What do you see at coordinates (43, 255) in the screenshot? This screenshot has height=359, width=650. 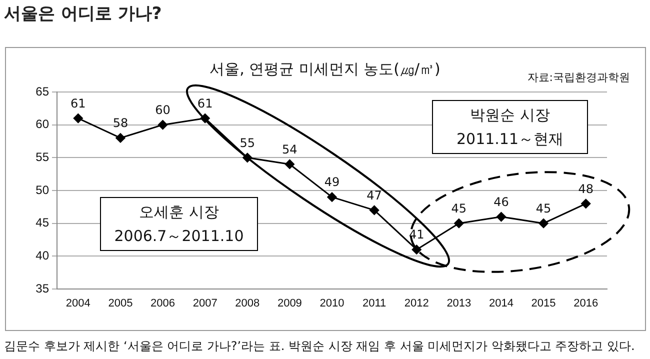 I see `y-tick-label: 40` at bounding box center [43, 255].